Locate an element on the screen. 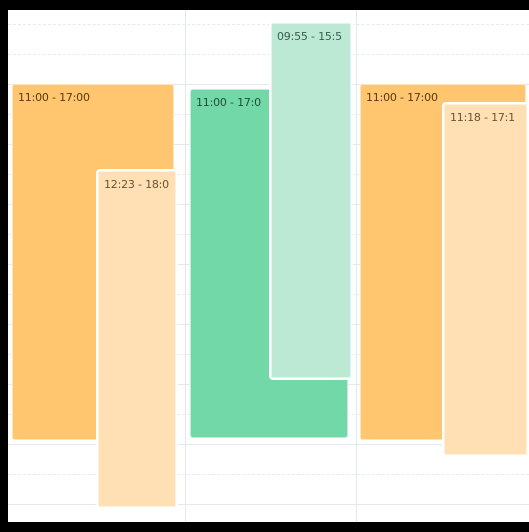  hour-line is located at coordinates (268, 504).